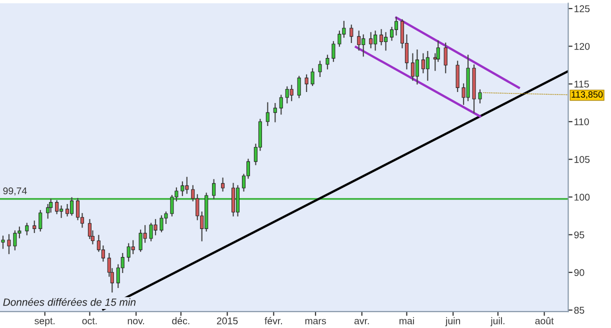 The image size is (611, 328). I want to click on x-tick-label: déc., so click(181, 320).